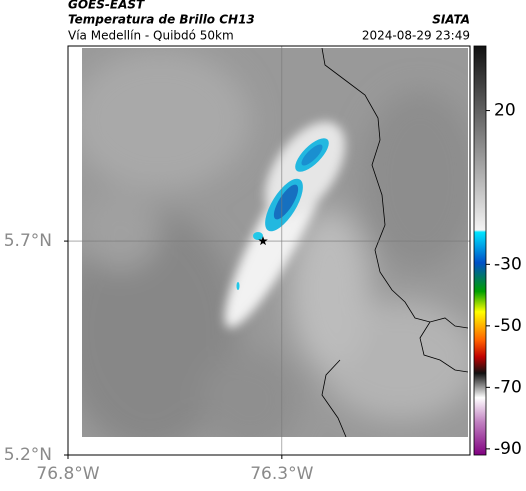  Describe the element at coordinates (508, 387) in the screenshot. I see `colorbar-tick-label: -70` at that location.